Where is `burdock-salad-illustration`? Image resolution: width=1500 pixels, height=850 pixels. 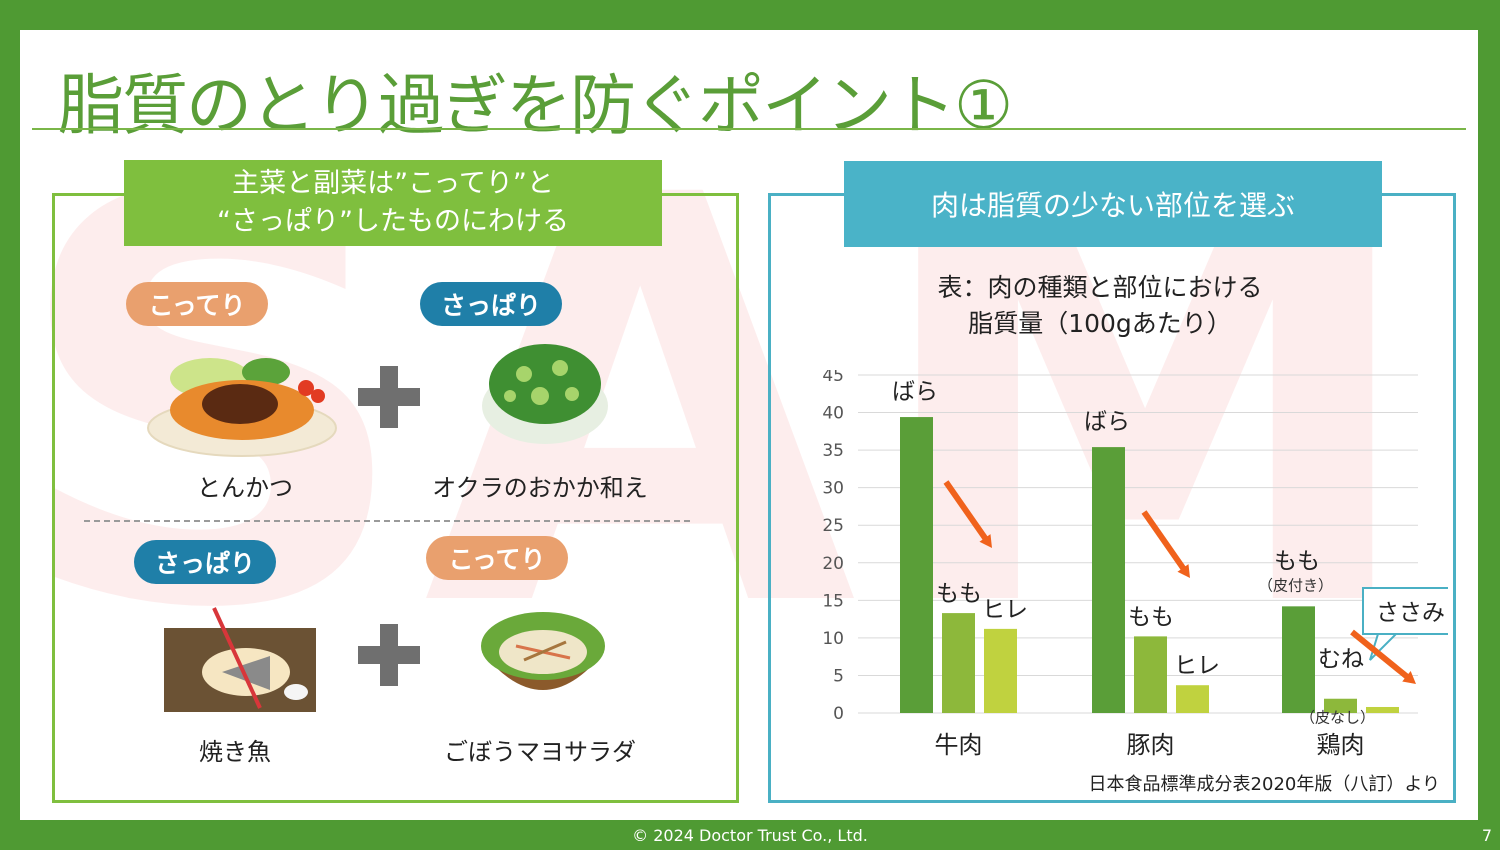 burdock-salad-illustration is located at coordinates (543, 651).